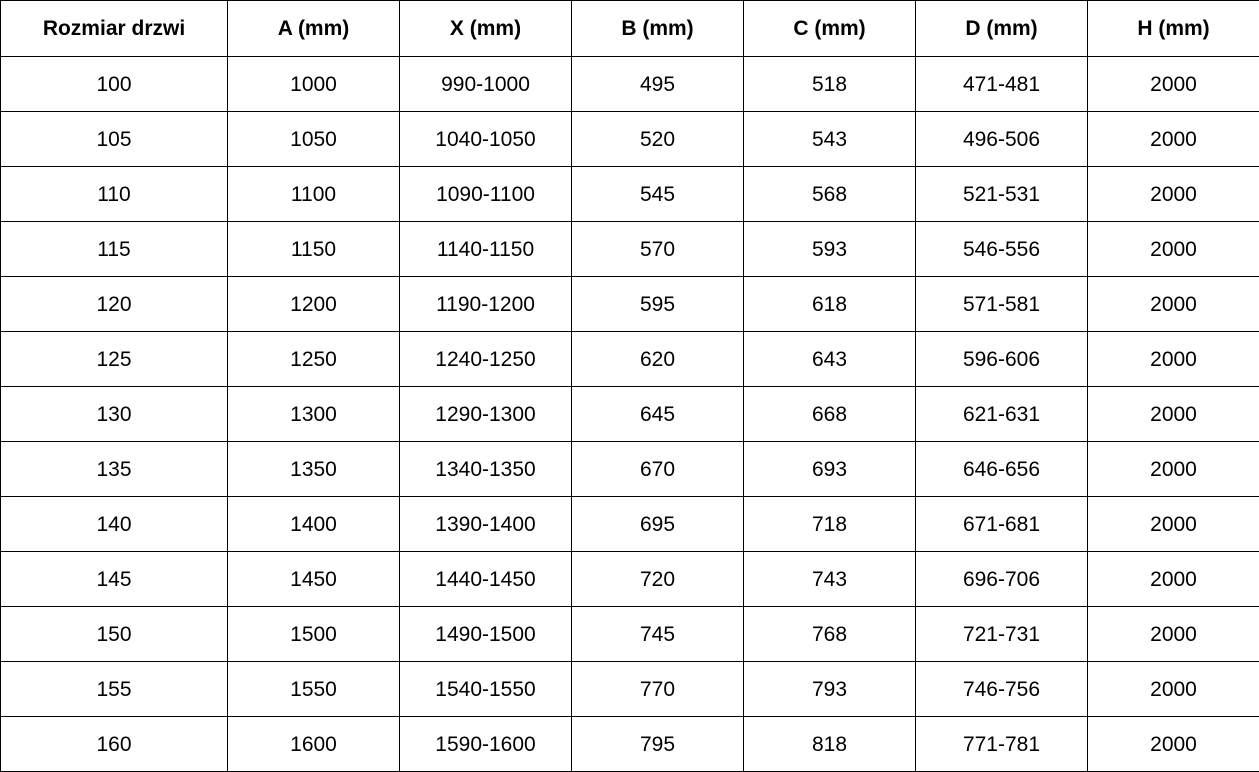  I want to click on table-cell-b-mm: 570, so click(658, 249).